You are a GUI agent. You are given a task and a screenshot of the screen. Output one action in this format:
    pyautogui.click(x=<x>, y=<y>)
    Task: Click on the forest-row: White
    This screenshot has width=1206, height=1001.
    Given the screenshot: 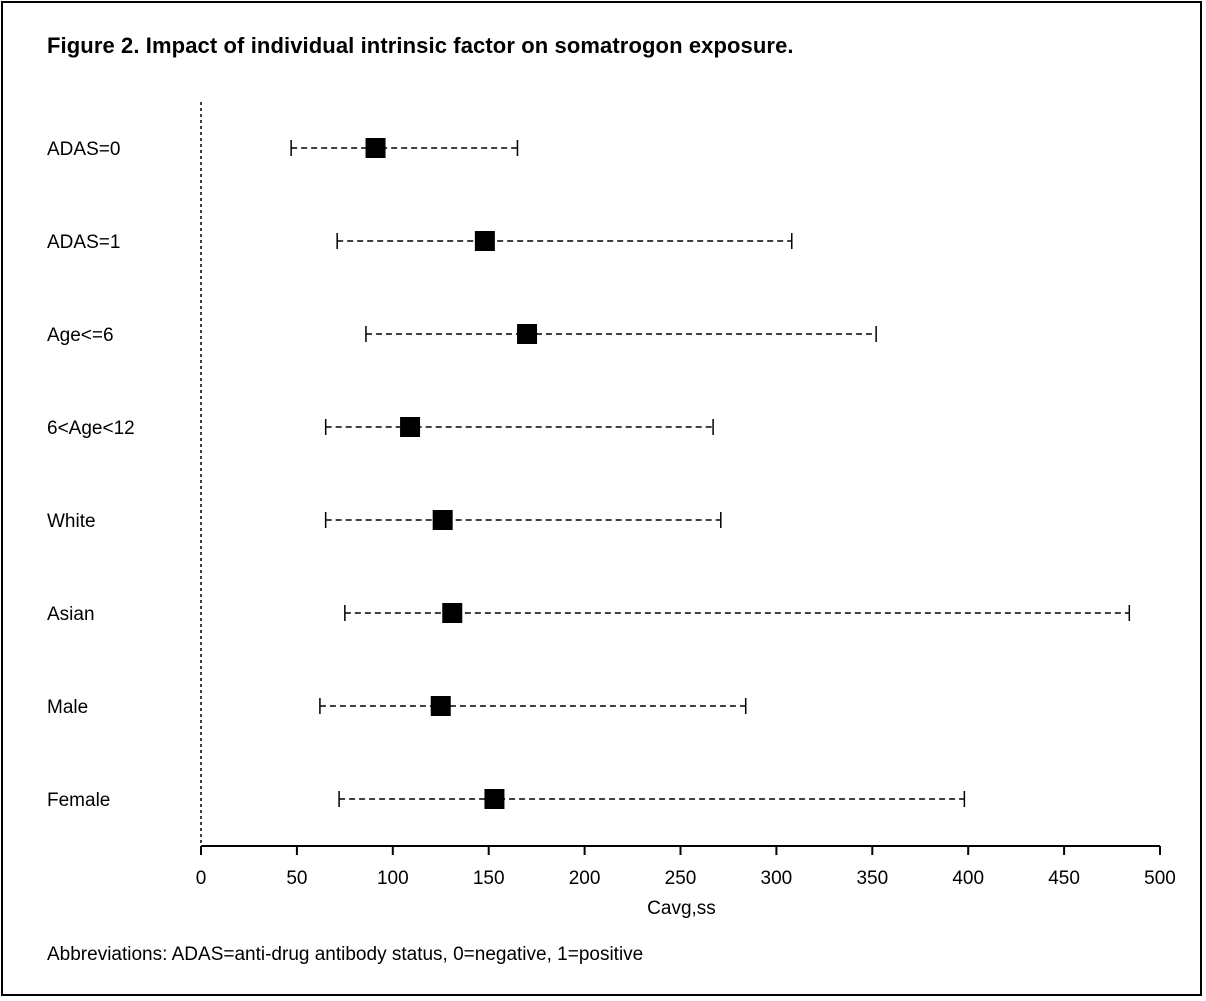 What is the action you would take?
    pyautogui.click(x=384, y=521)
    